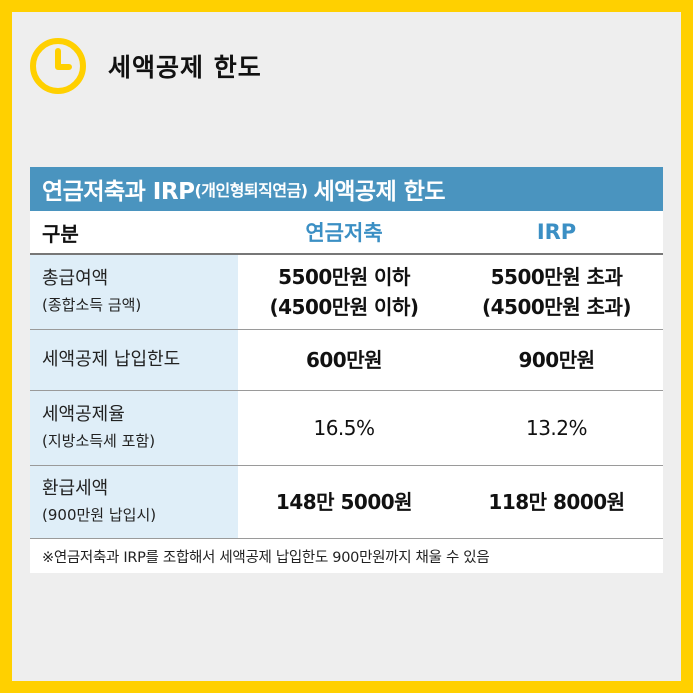 The height and width of the screenshot is (693, 693). Describe the element at coordinates (344, 277) in the screenshot. I see `cell-line: 5500만원 이하` at that location.